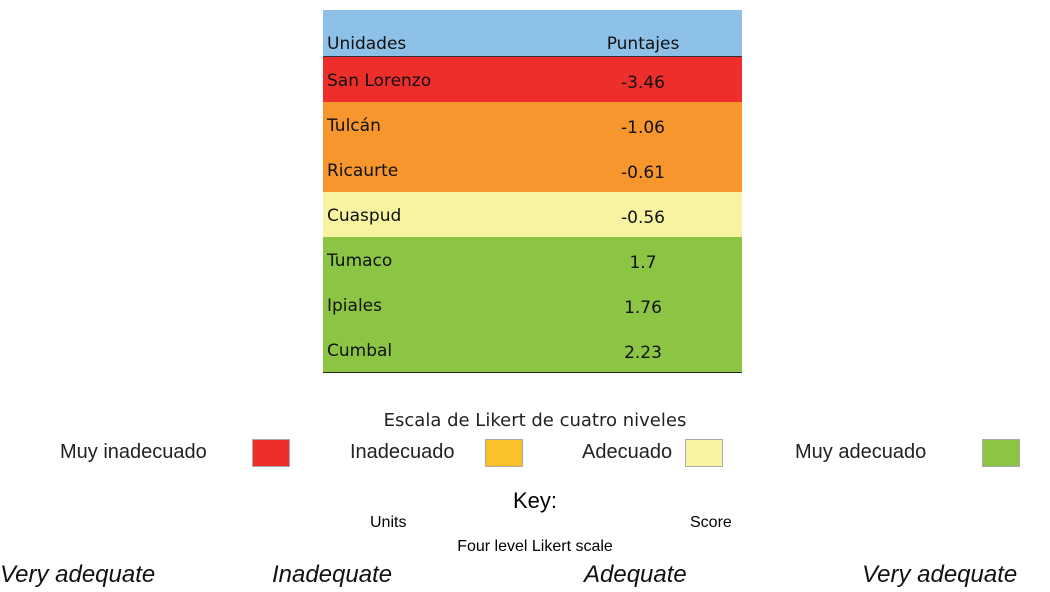 The height and width of the screenshot is (592, 1050). Describe the element at coordinates (535, 500) in the screenshot. I see `key-title: Key:` at that location.